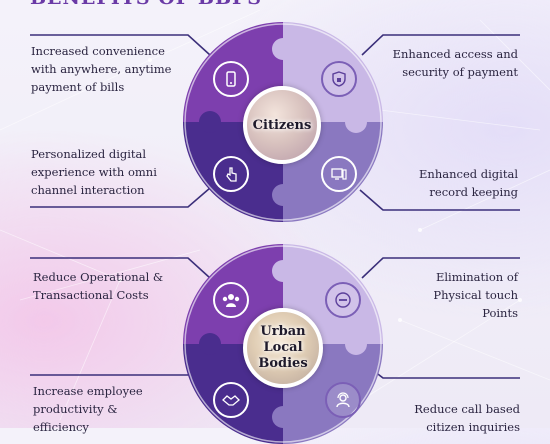 This screenshot has height=444, width=550. I want to click on ulb-label-line-2: Local, so click(283, 347).